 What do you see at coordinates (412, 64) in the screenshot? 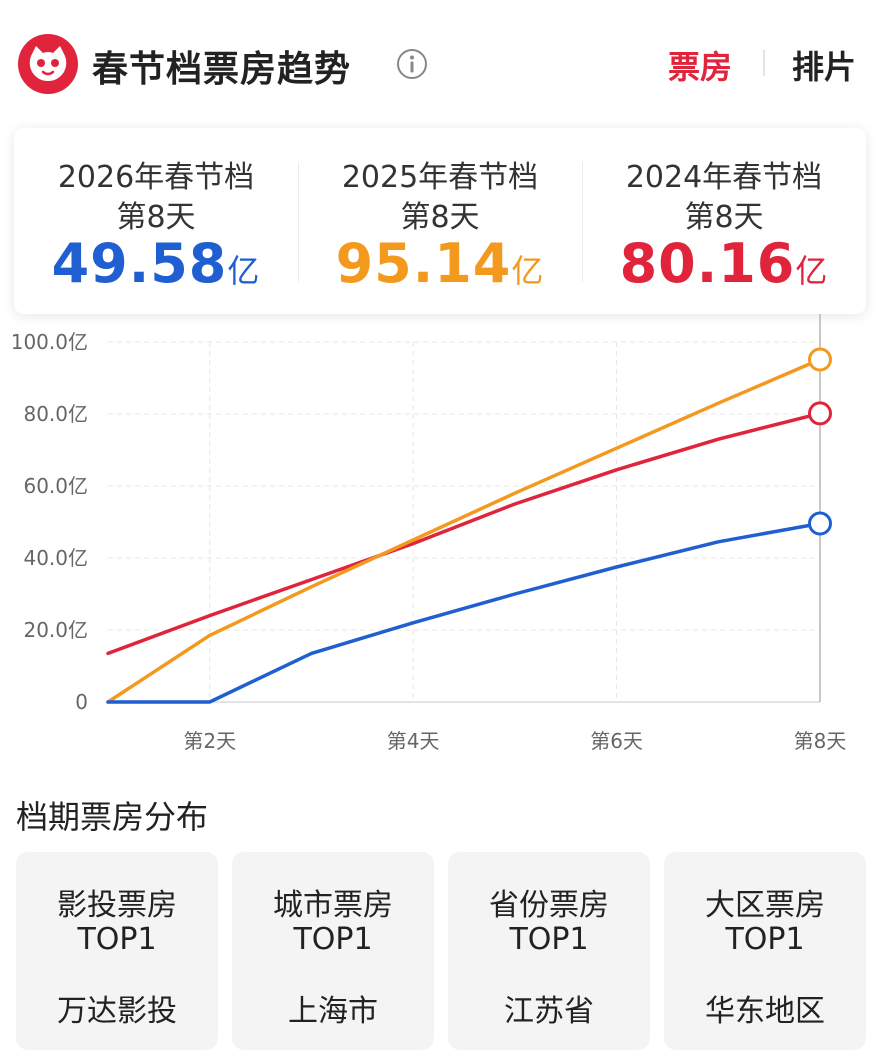
I see `info-icon` at bounding box center [412, 64].